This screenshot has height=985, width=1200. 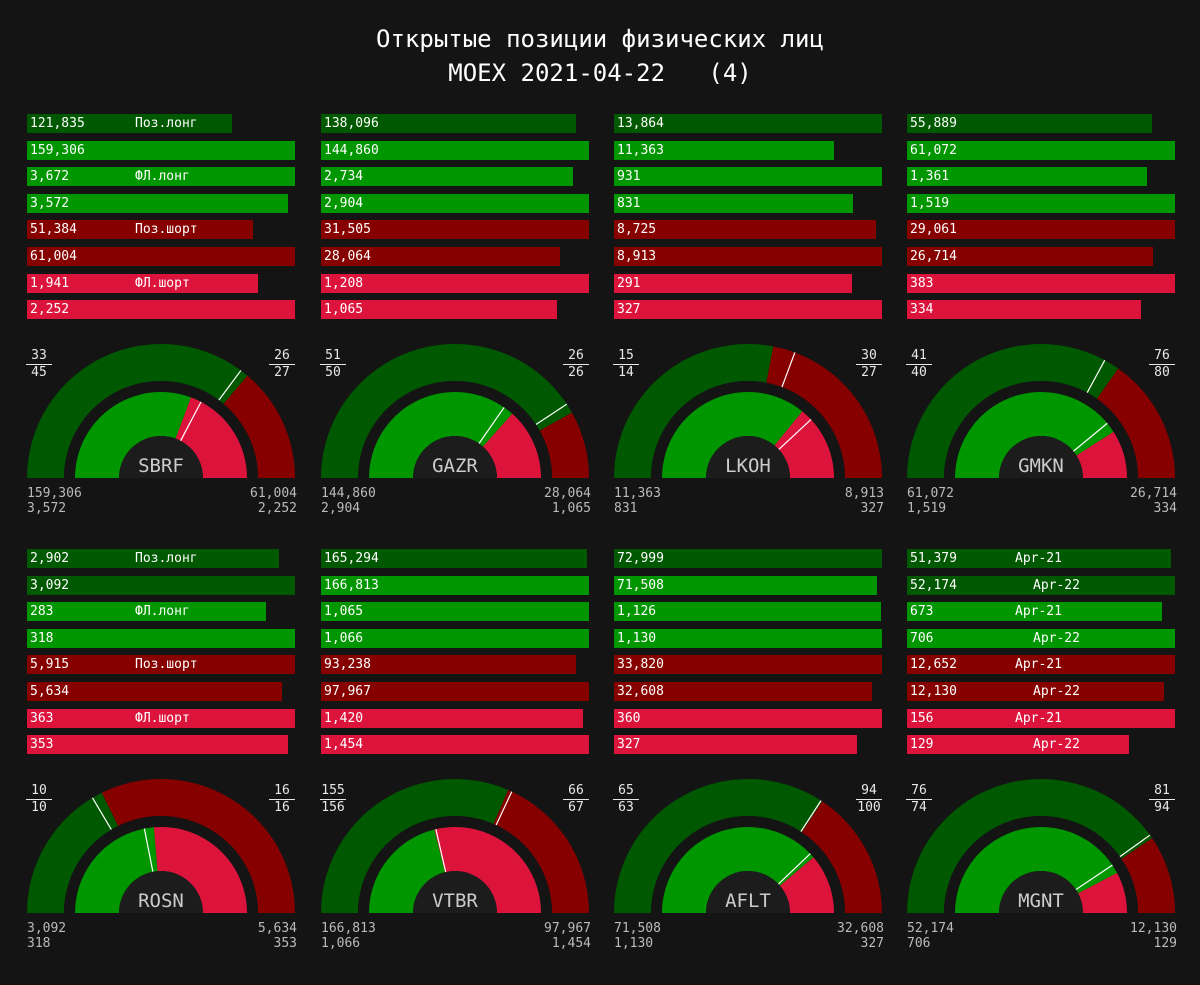 I want to click on footer-value: 3,092, so click(x=47, y=928).